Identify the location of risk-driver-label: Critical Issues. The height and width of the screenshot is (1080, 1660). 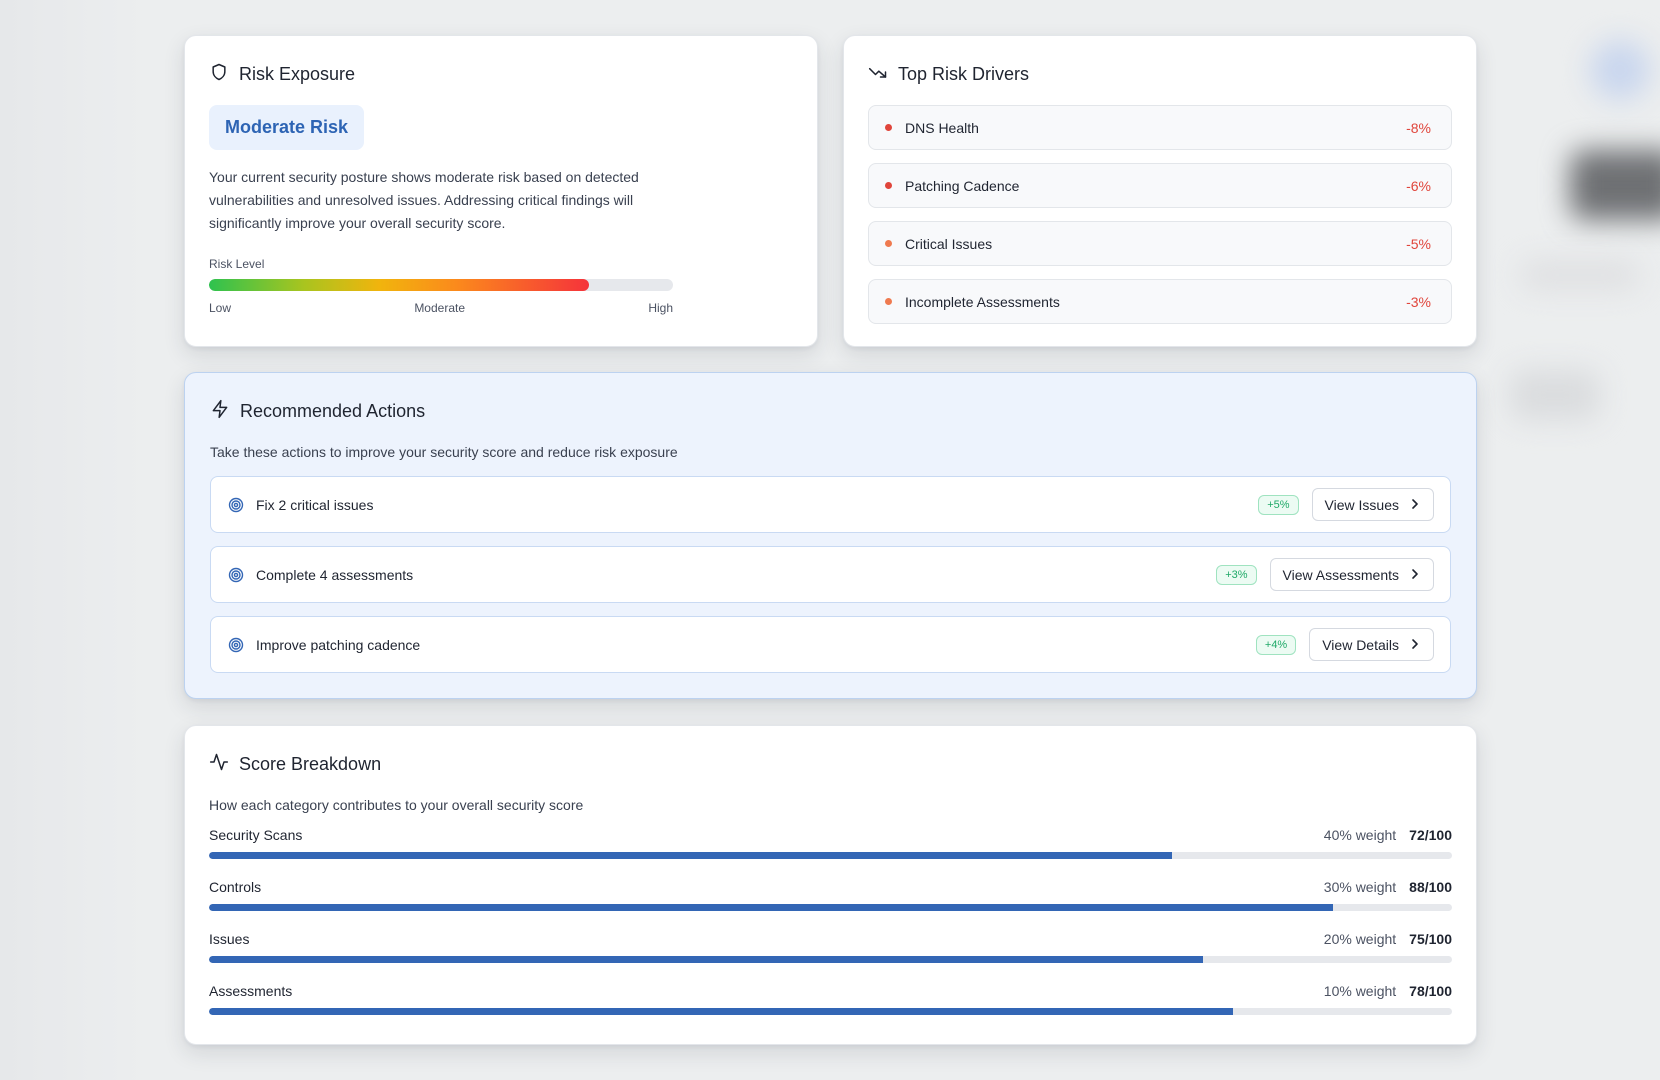
(949, 243).